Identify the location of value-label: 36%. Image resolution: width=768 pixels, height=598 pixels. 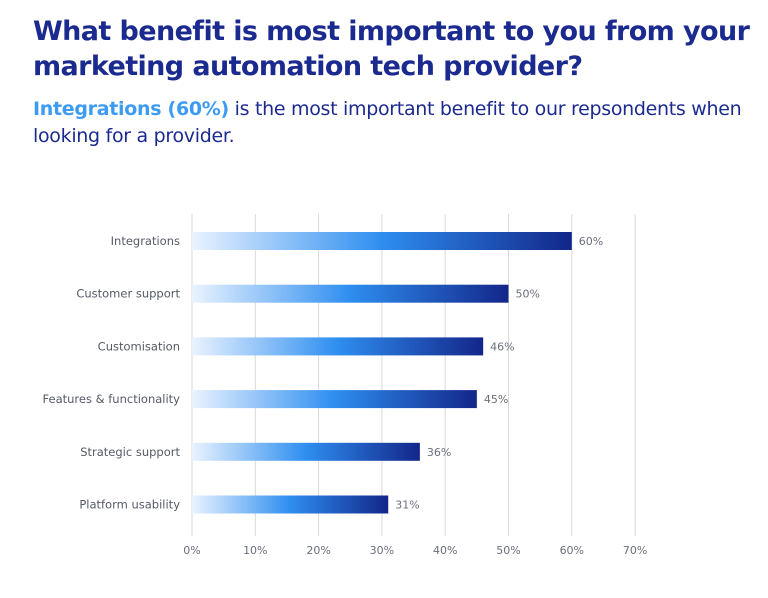
(439, 452).